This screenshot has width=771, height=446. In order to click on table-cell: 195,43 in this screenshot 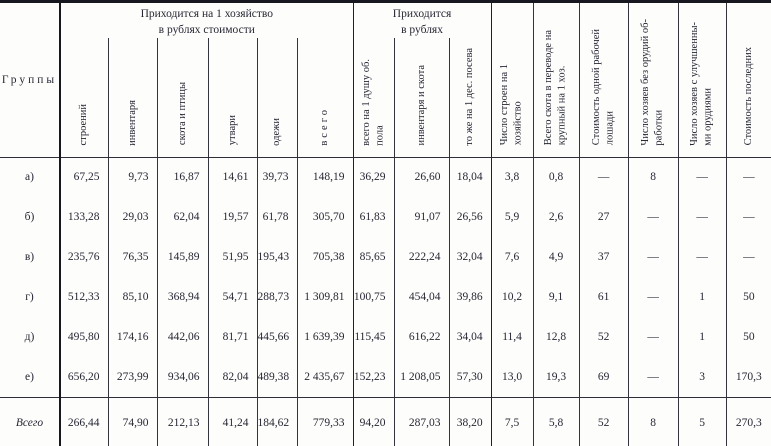, I will do `click(276, 257)`.